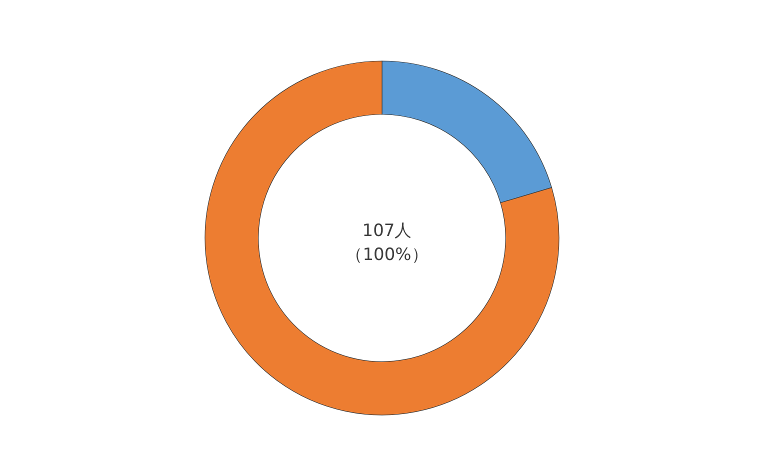  I want to click on text: 107人, so click(387, 231).